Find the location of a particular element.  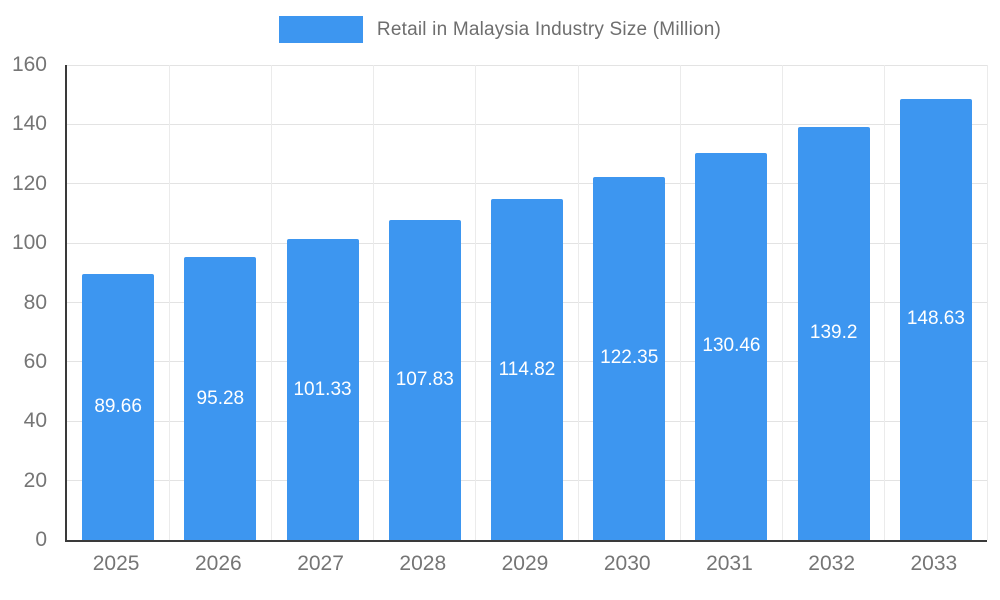

bar-2031: 130.46 is located at coordinates (731, 346).